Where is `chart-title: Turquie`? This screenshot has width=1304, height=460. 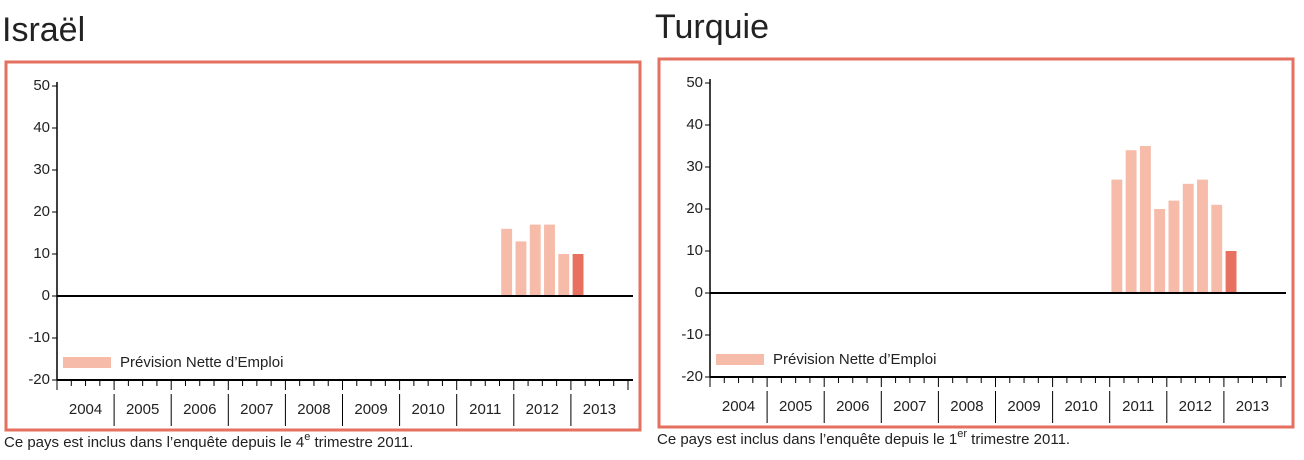 chart-title: Turquie is located at coordinates (712, 27).